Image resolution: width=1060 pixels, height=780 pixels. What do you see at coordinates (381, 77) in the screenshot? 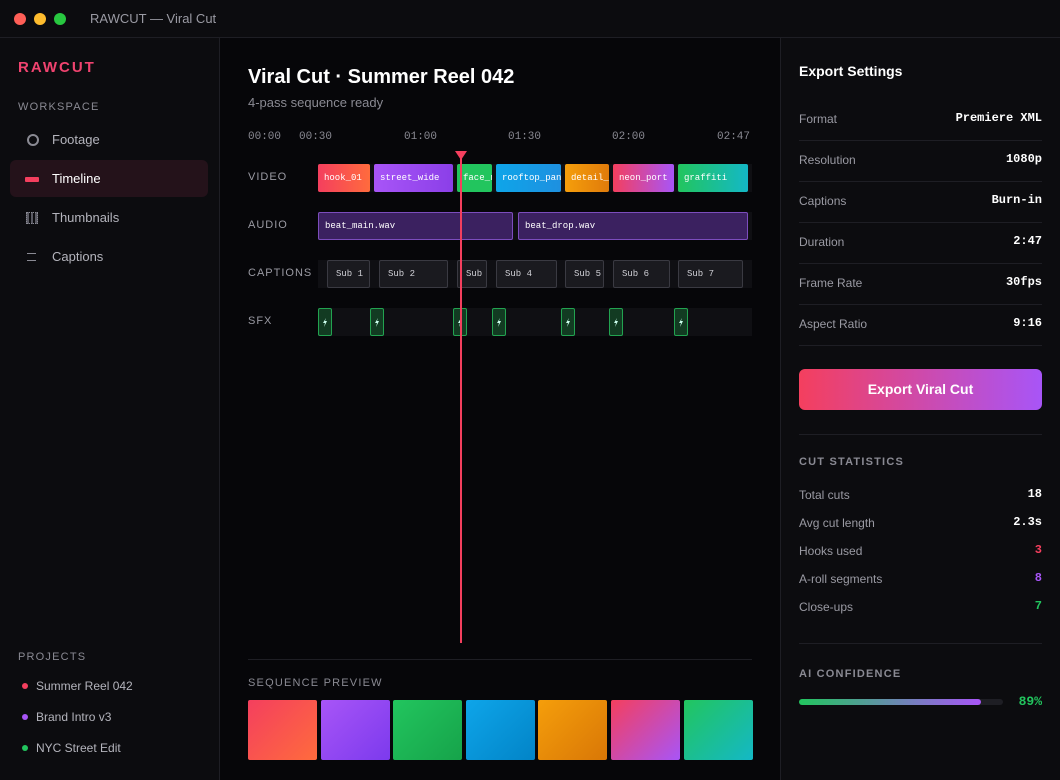
I see `sequence-title: Viral Cut · Summer Reel 042` at bounding box center [381, 77].